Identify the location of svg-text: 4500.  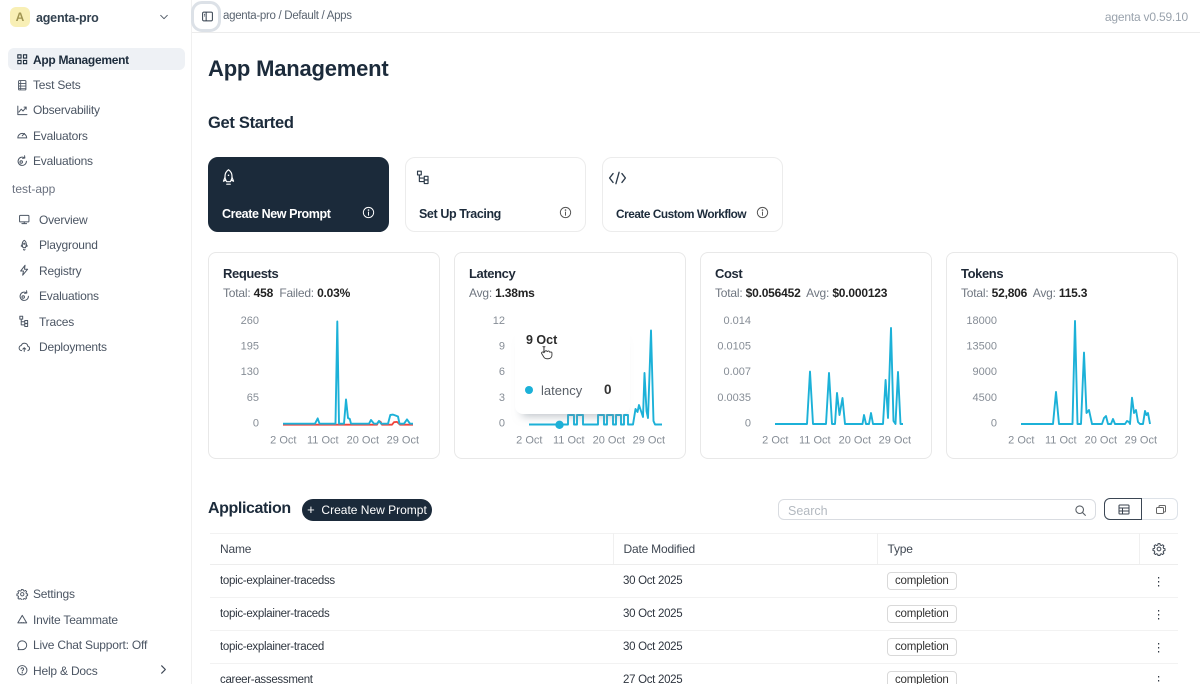
(985, 398).